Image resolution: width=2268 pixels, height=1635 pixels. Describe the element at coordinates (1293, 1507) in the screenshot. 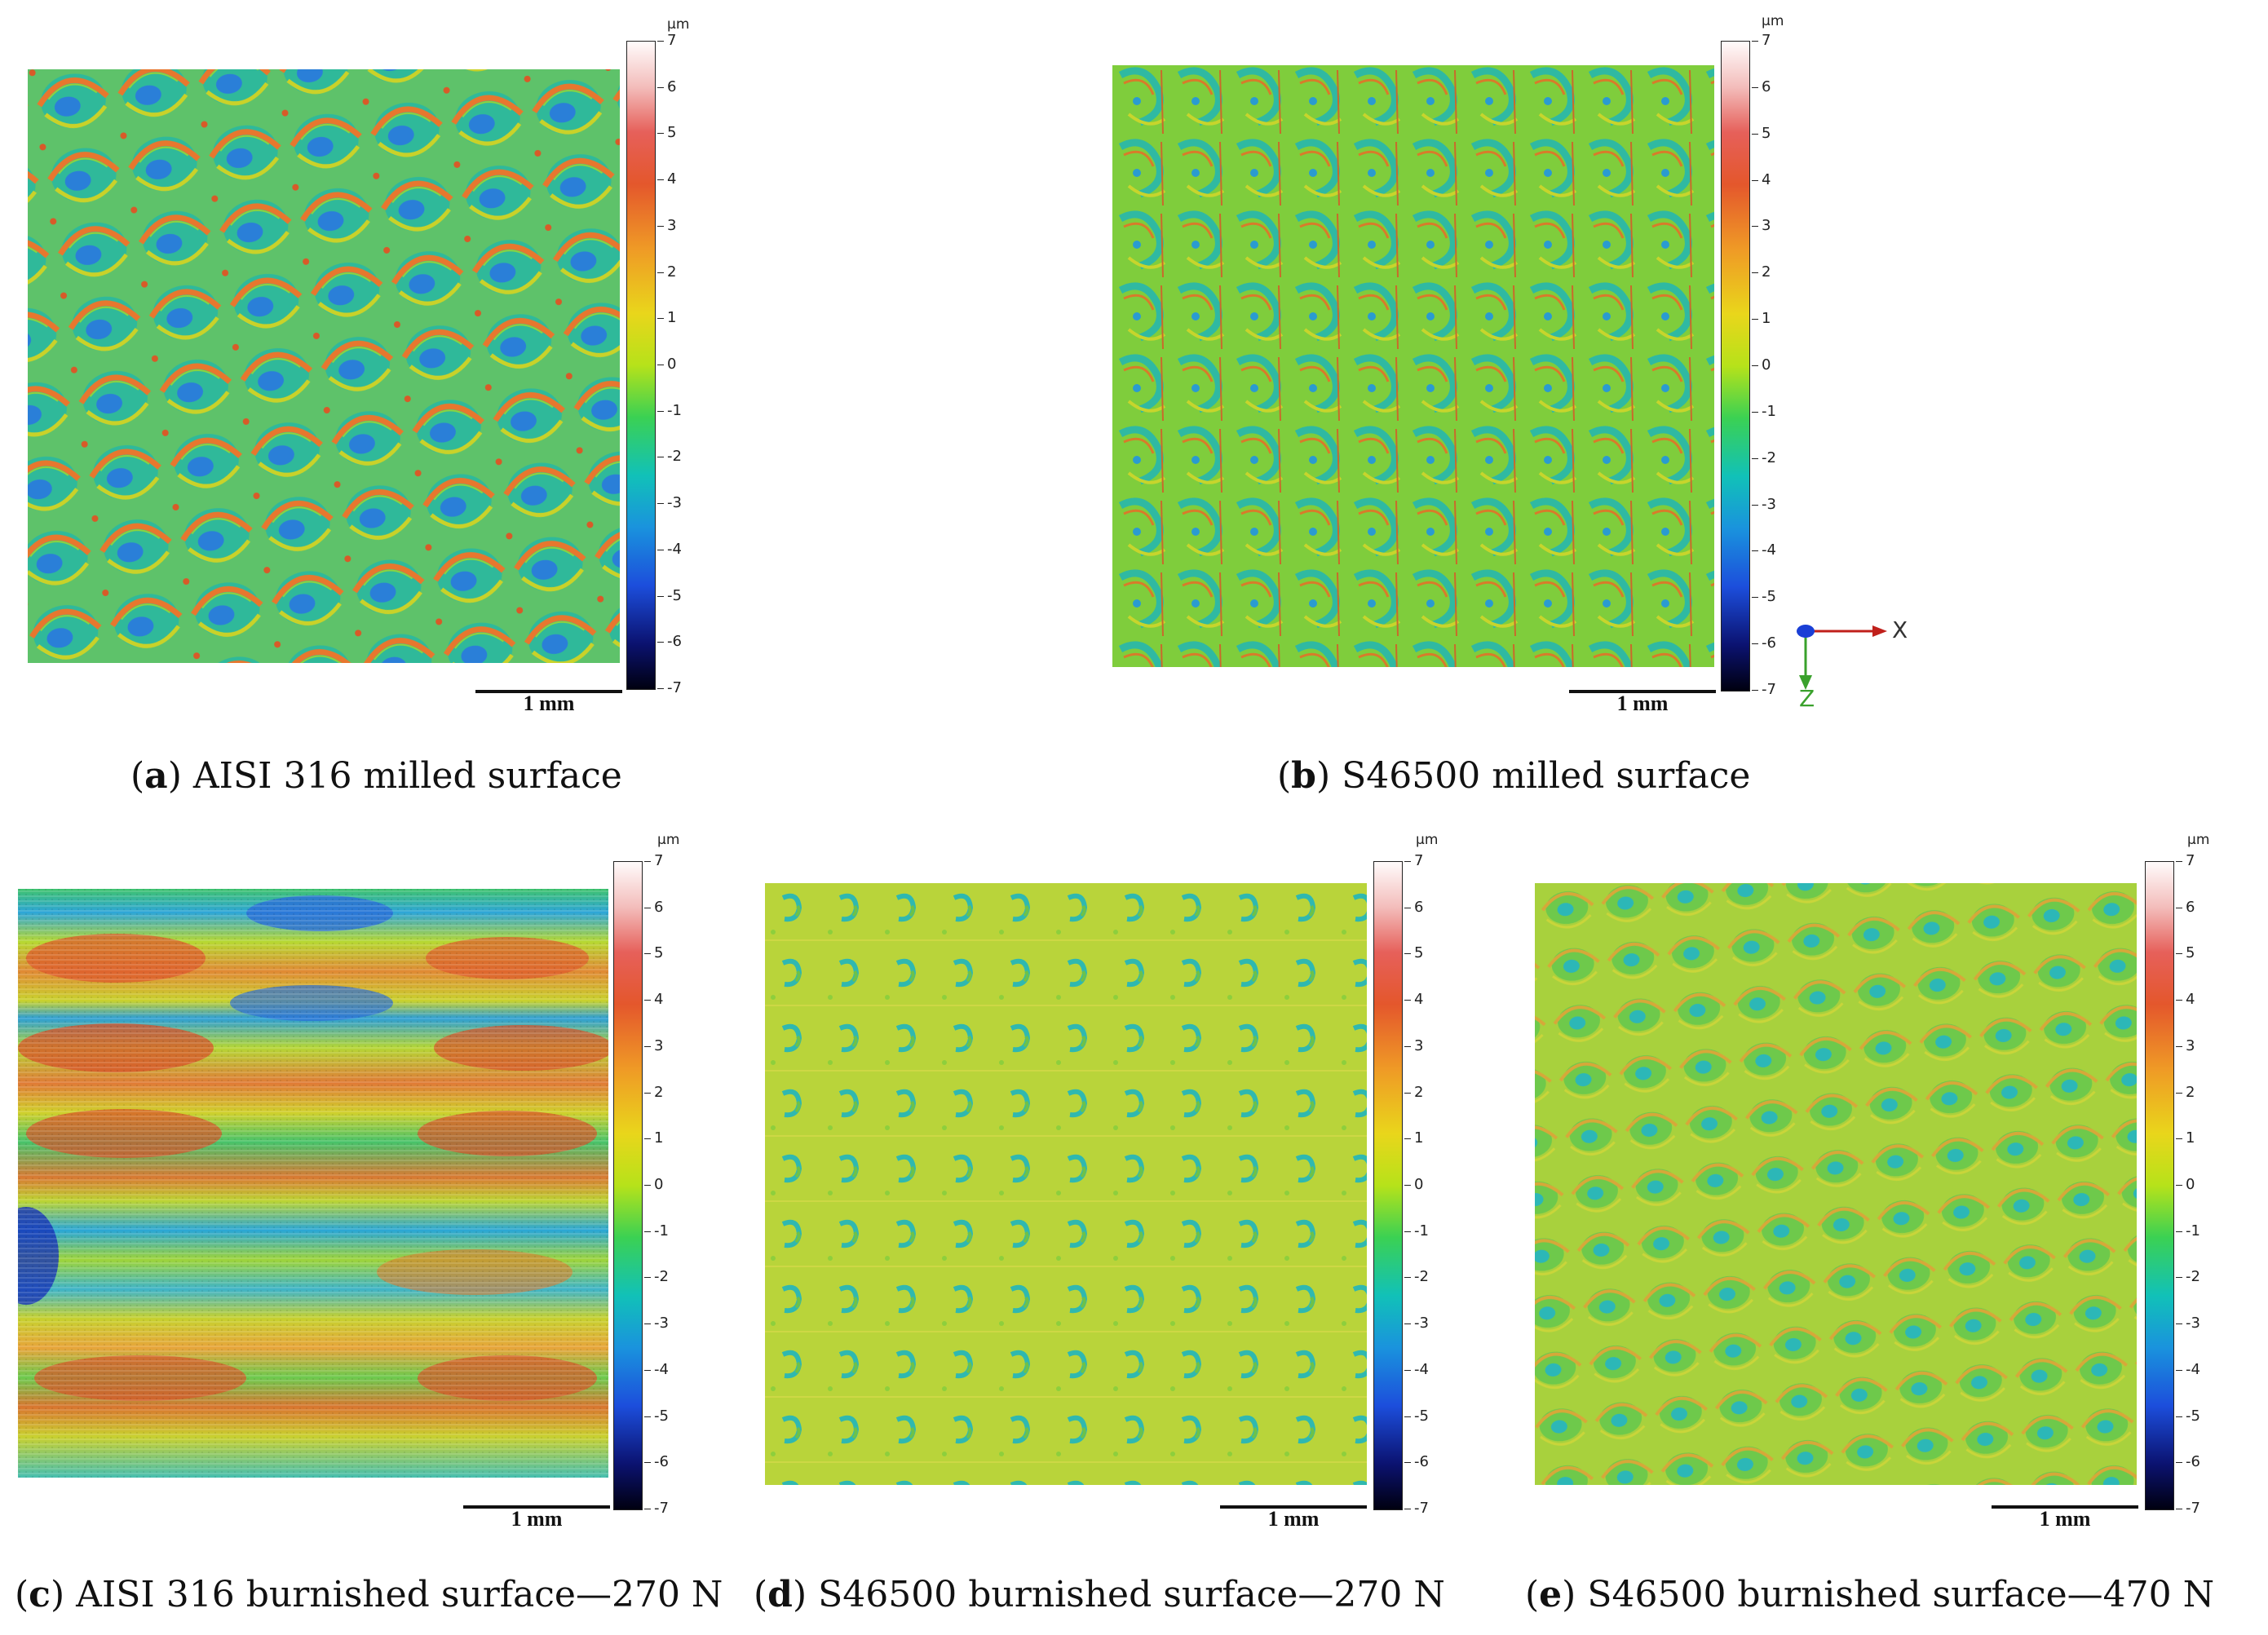

I see `scale-bar-d` at that location.